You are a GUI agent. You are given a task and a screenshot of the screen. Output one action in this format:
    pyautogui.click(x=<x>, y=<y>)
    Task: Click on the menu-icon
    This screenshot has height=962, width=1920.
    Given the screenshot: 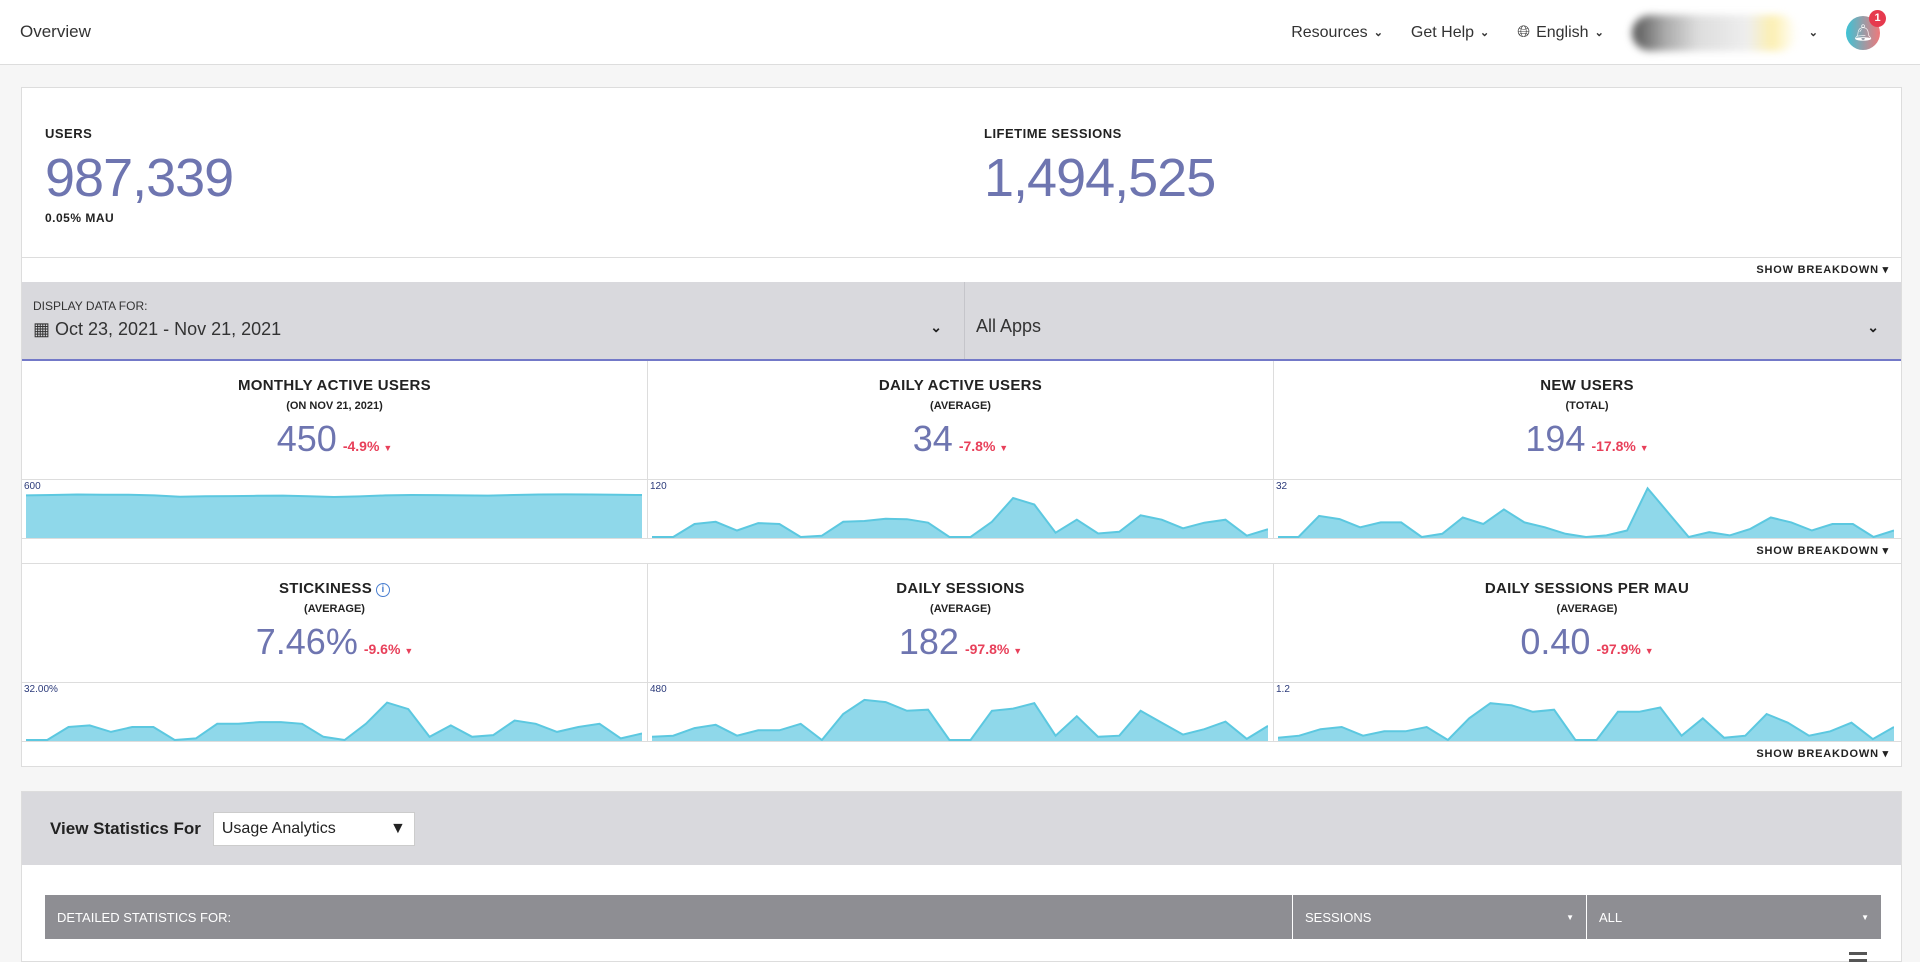 What is the action you would take?
    pyautogui.click(x=1858, y=957)
    